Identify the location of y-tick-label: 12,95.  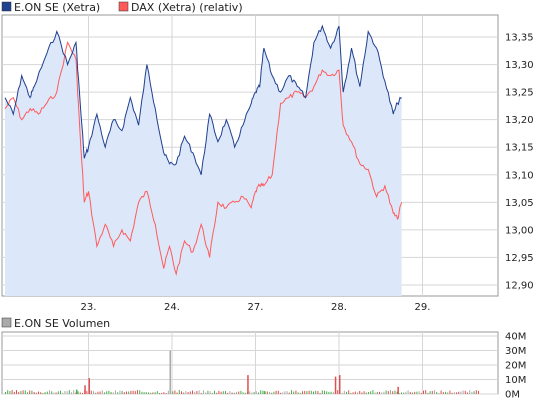
(519, 258).